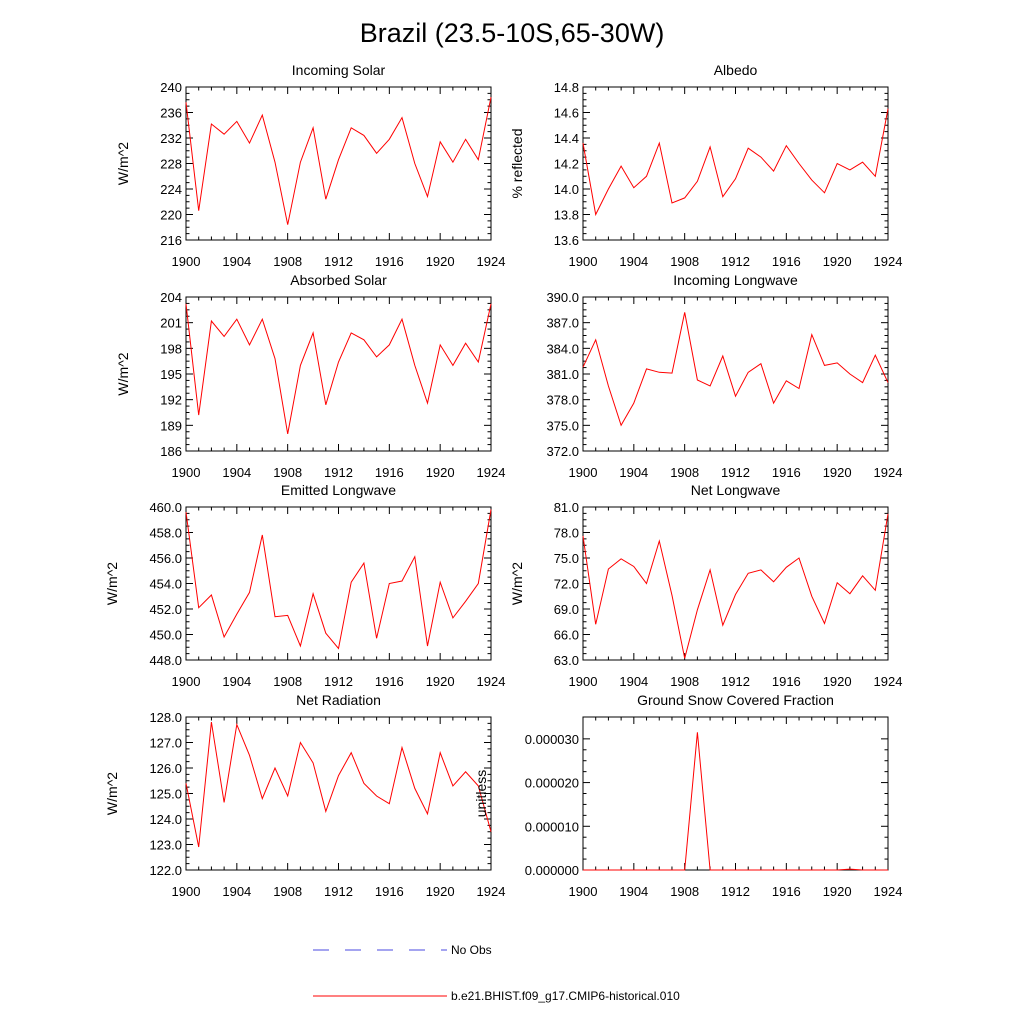 Image resolution: width=1024 pixels, height=1024 pixels. Describe the element at coordinates (165, 584) in the screenshot. I see `y-tick-label: 454.0` at that location.